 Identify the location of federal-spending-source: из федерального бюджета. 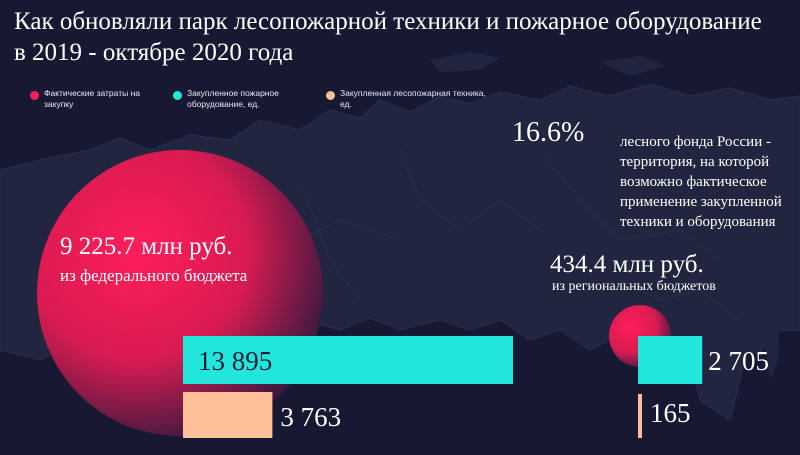
(154, 275).